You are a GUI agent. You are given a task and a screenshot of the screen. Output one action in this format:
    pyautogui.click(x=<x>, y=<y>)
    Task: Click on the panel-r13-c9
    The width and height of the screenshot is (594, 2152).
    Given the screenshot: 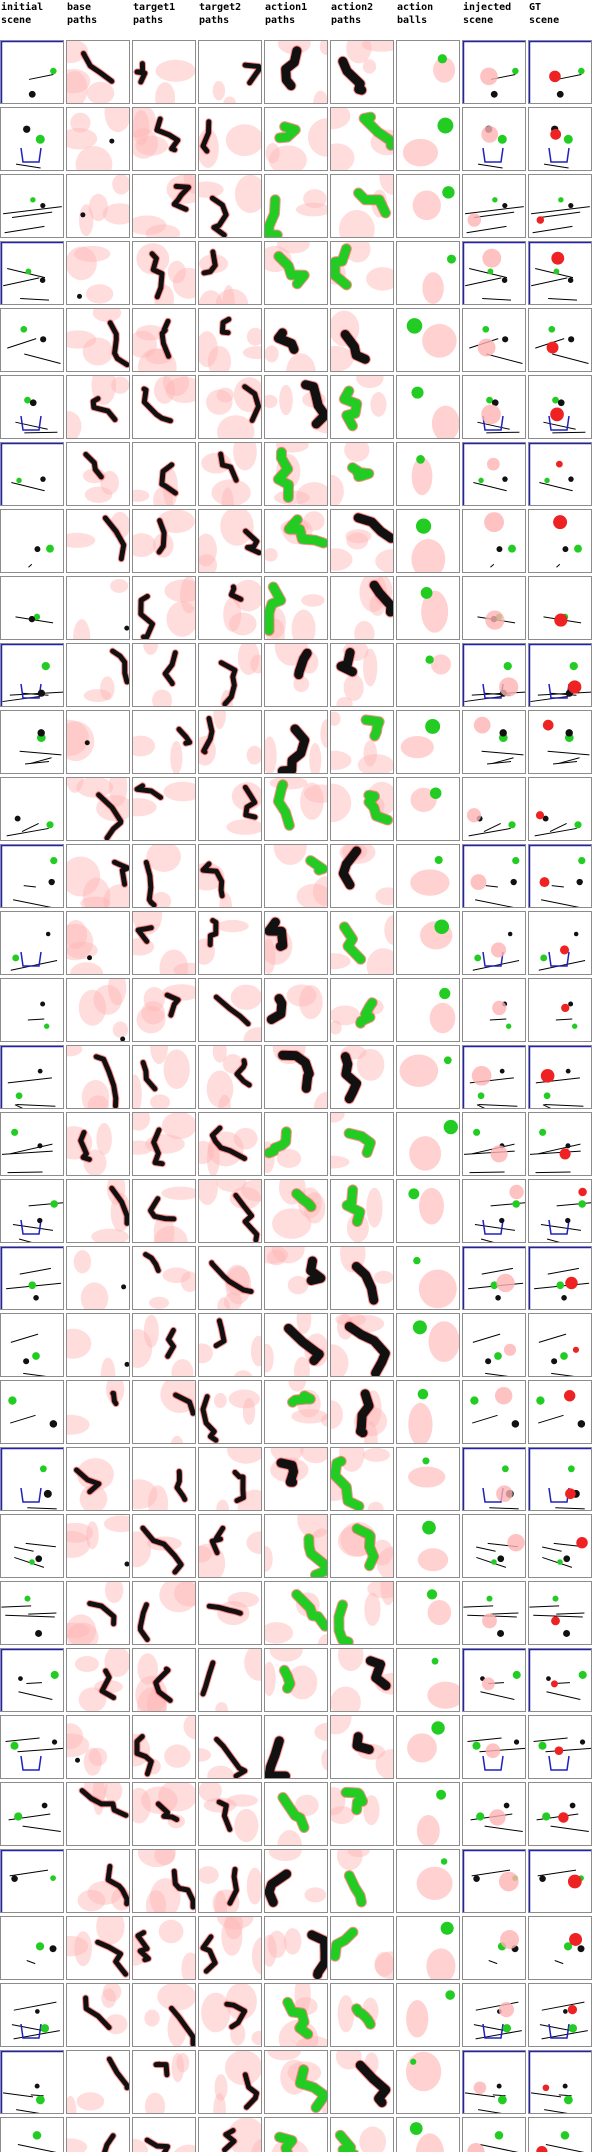 What is the action you would take?
    pyautogui.click(x=560, y=876)
    